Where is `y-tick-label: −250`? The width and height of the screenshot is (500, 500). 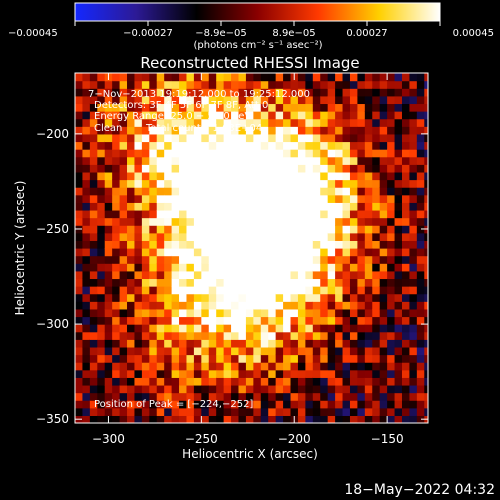 y-tick-label: −250 is located at coordinates (52, 229).